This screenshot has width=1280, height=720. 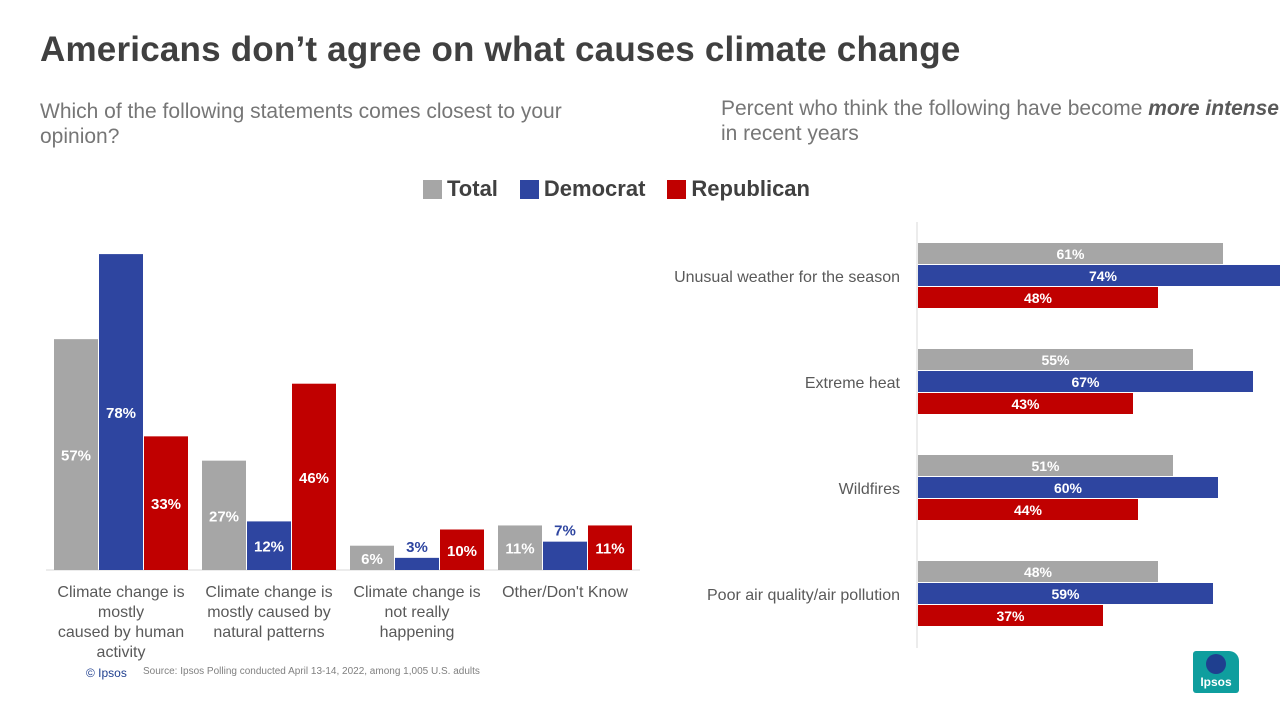 I want to click on bar-label-total-0: 57%, so click(x=76, y=456).